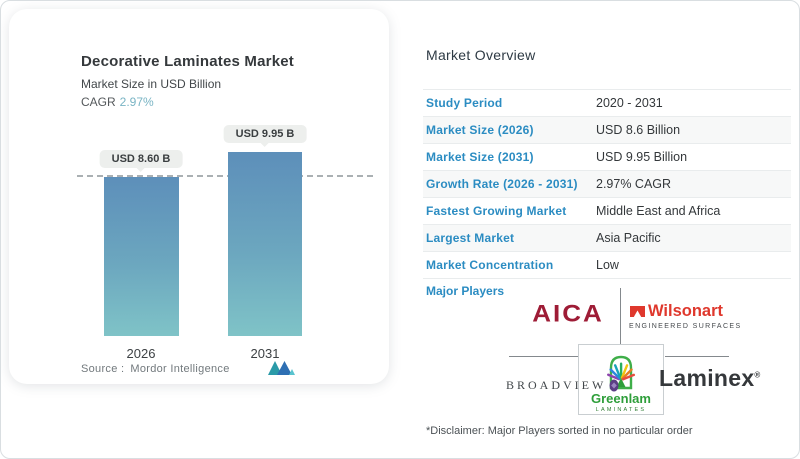 This screenshot has height=459, width=800. I want to click on chart-cagr: CAGR 2.97%, so click(117, 102).